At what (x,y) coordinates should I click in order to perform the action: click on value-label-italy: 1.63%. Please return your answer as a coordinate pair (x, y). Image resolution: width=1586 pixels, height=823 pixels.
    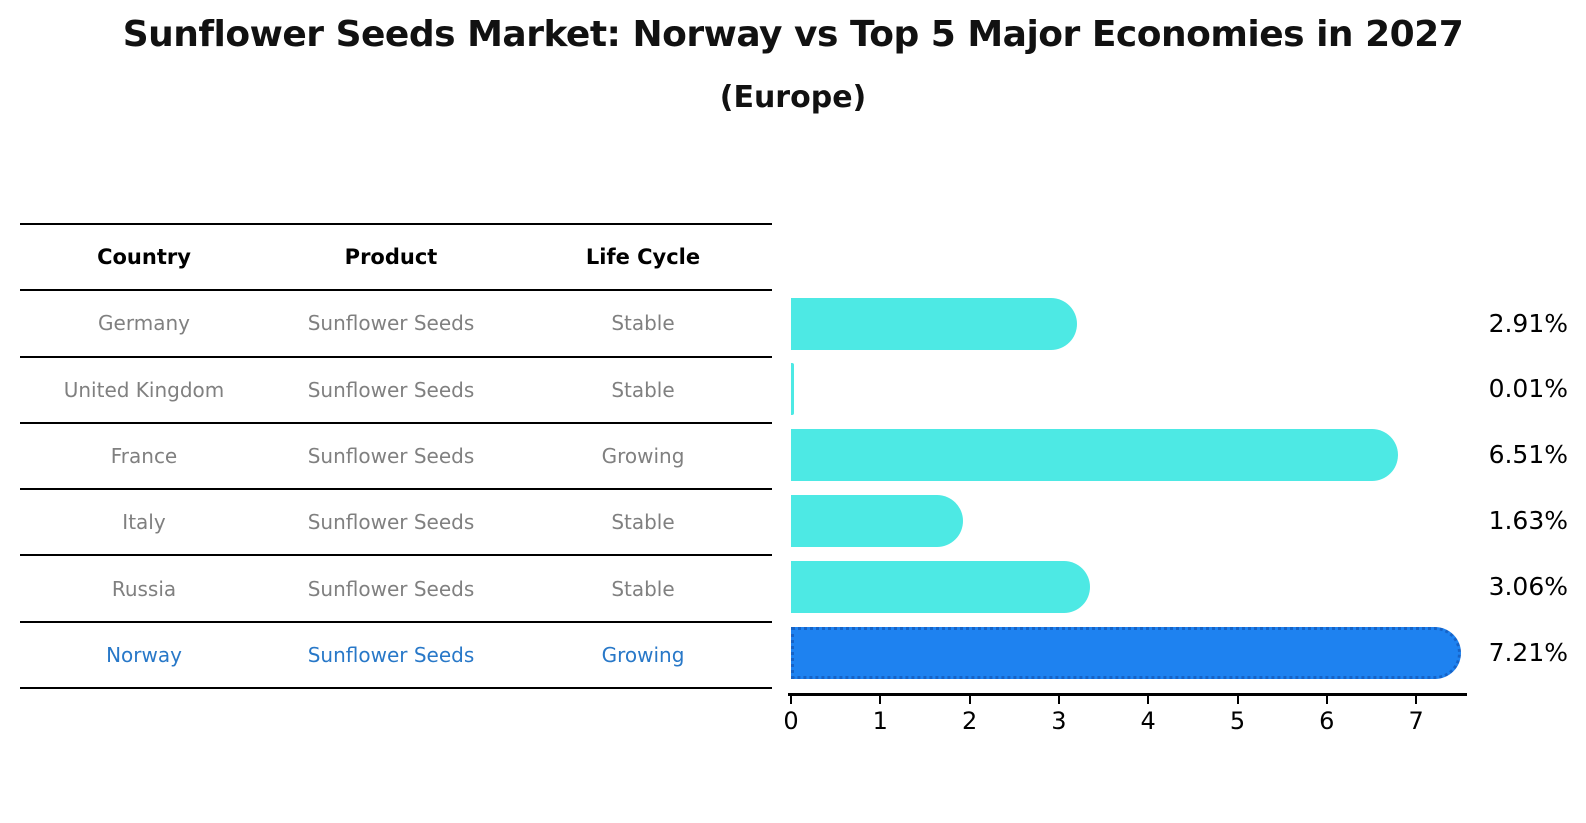
    Looking at the image, I should click on (1528, 520).